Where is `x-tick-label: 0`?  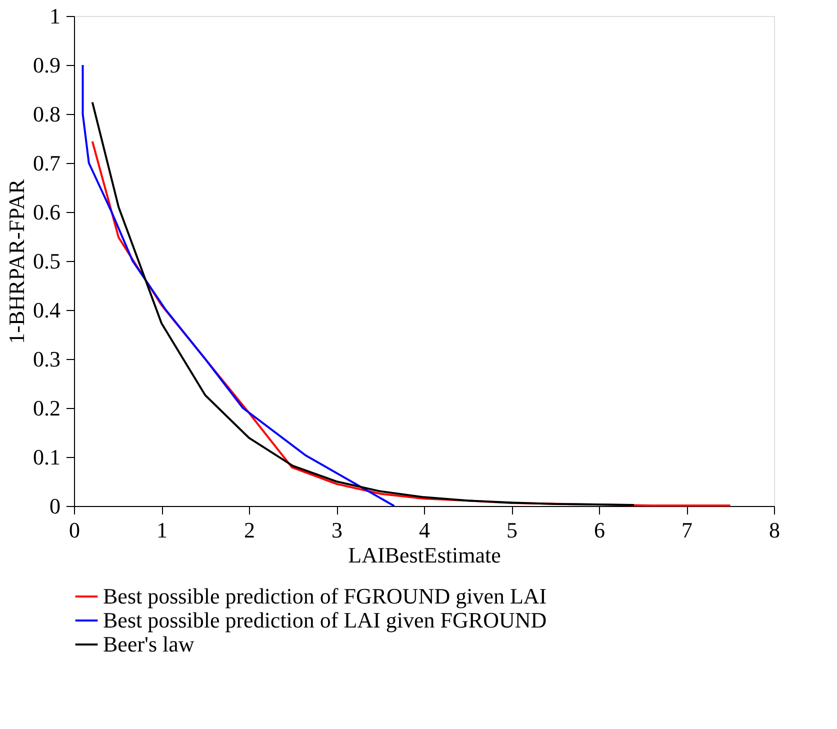
x-tick-label: 0 is located at coordinates (74, 530).